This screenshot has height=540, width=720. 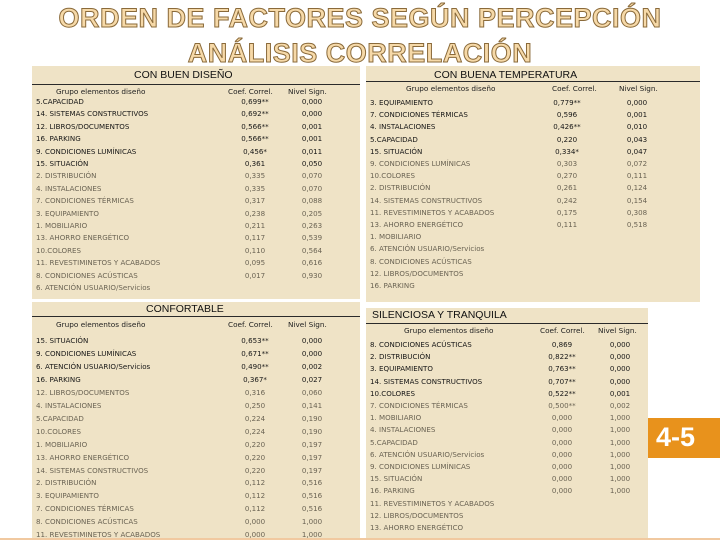 What do you see at coordinates (183, 75) in the screenshot?
I see `panel-title: CON BUEN DISEÑO` at bounding box center [183, 75].